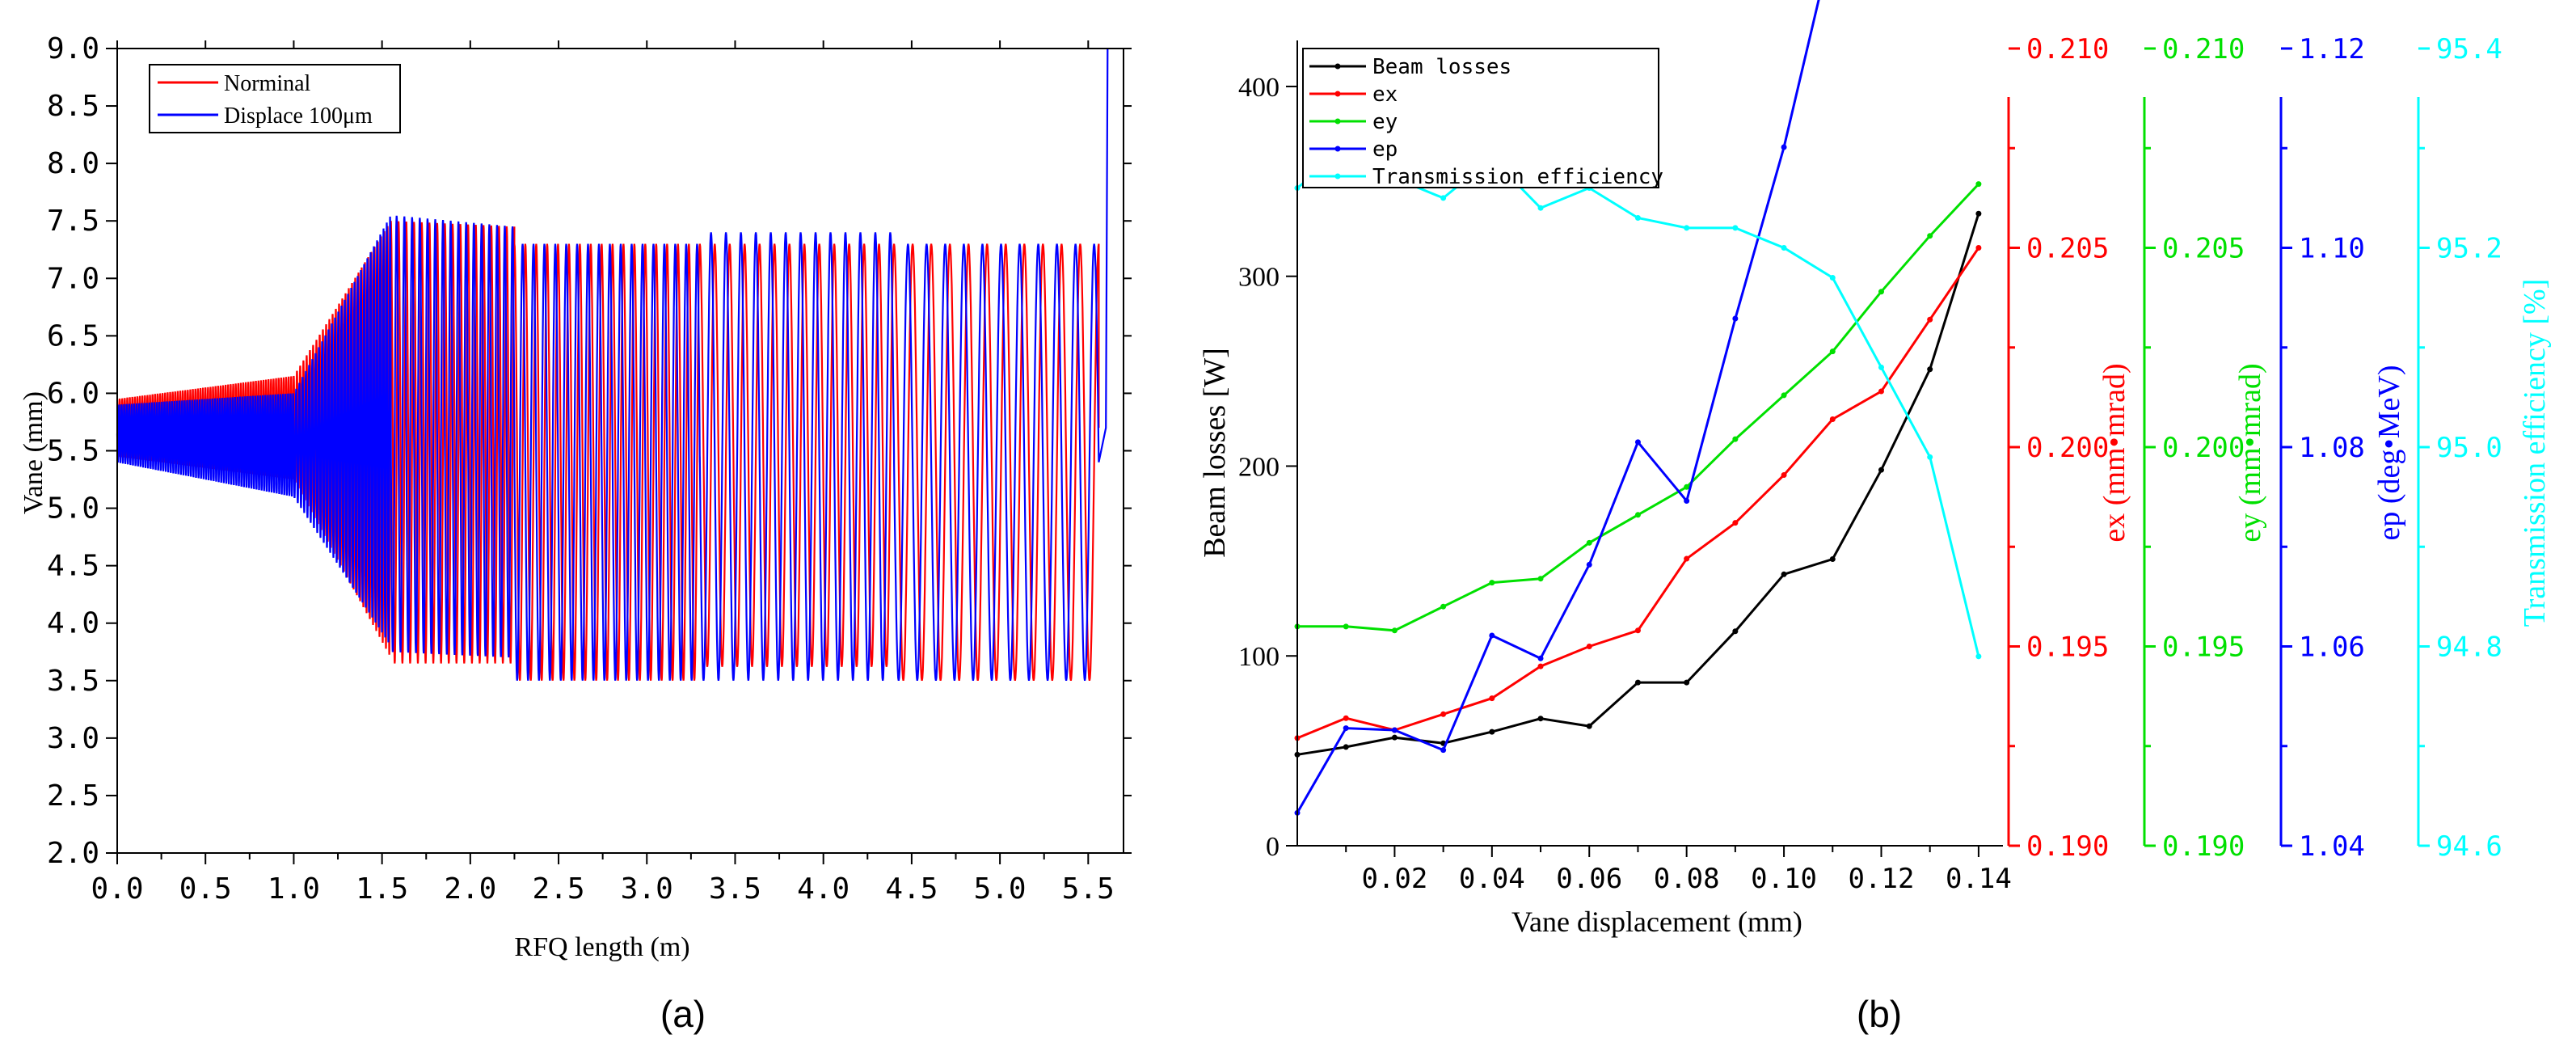  I want to click on y-tick-label: 2.0, so click(73, 853).